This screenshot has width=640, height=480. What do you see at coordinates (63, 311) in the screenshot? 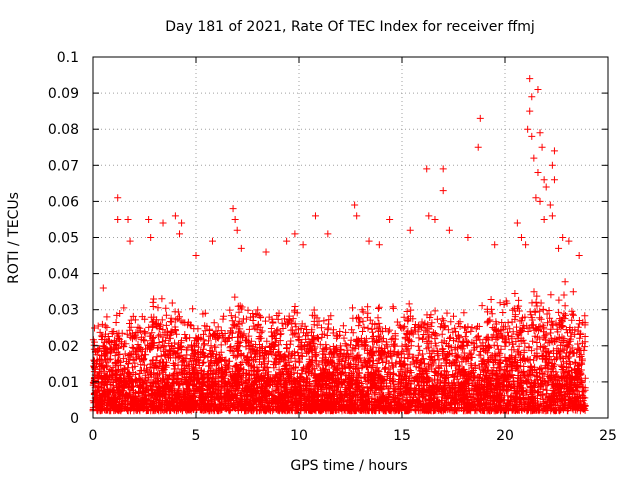
I see `y-tick-label: 0.03` at bounding box center [63, 311].